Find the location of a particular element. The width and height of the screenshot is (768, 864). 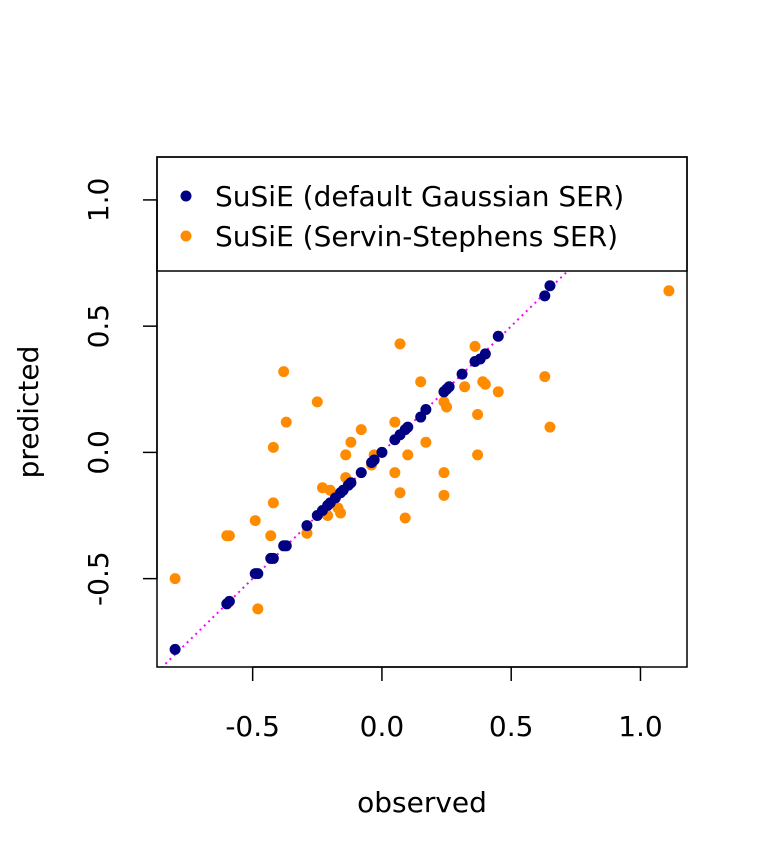

x-tick-label-0: -0.5 is located at coordinates (252, 726).